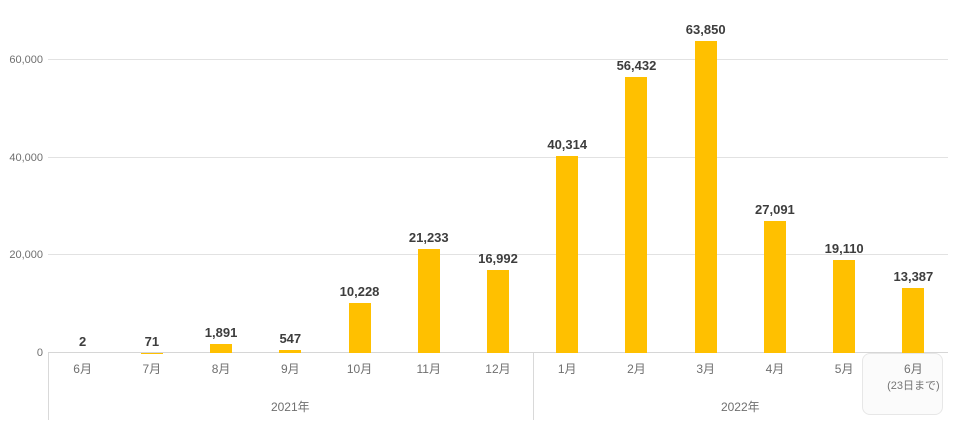 Image resolution: width=955 pixels, height=422 pixels. Describe the element at coordinates (221, 332) in the screenshot. I see `value-label-1,891: 1,891` at that location.